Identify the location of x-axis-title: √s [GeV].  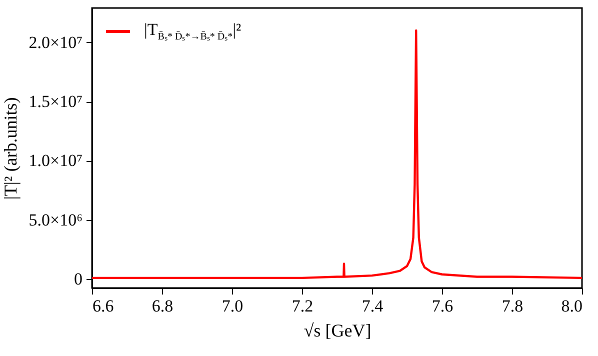
(338, 330).